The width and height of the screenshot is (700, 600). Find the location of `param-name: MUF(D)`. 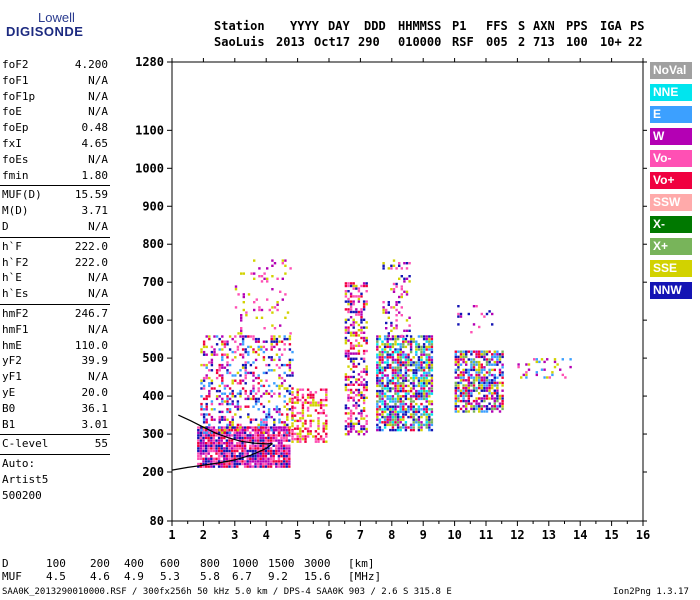

param-name: MUF(D) is located at coordinates (22, 195).